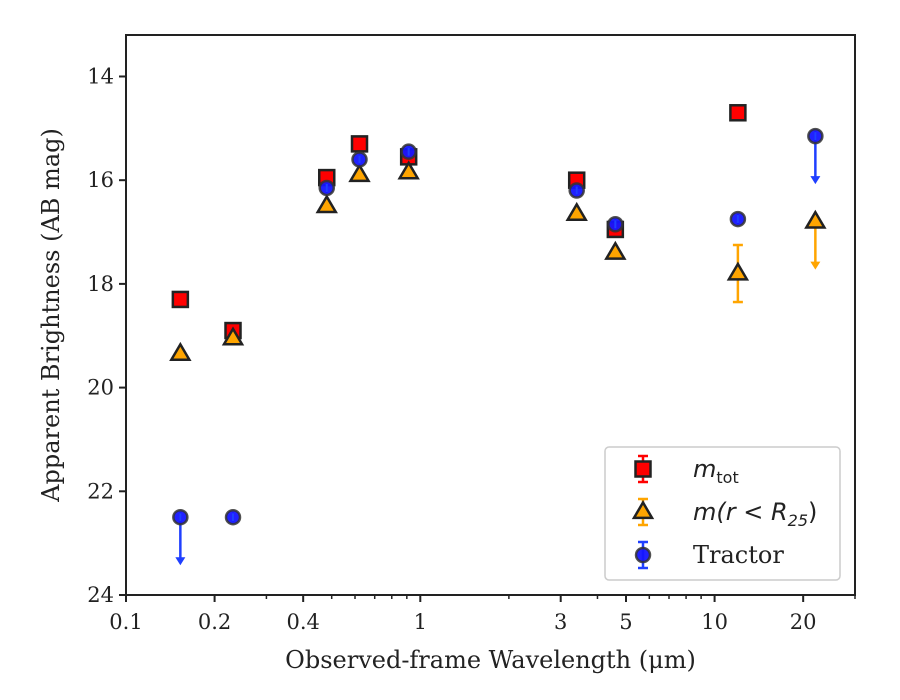 The height and width of the screenshot is (700, 900). I want to click on y-tick-label: 20, so click(100, 388).